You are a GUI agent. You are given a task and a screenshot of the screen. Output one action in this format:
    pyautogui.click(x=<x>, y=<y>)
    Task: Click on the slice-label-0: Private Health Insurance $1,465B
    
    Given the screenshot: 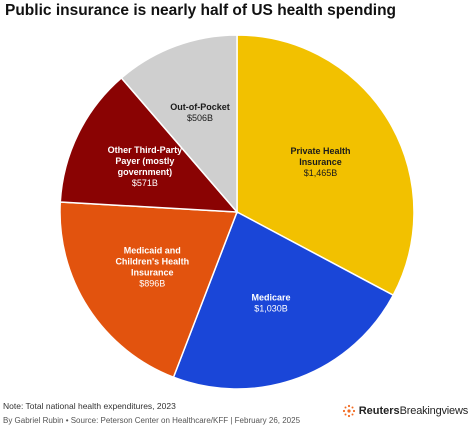 What is the action you would take?
    pyautogui.click(x=320, y=162)
    